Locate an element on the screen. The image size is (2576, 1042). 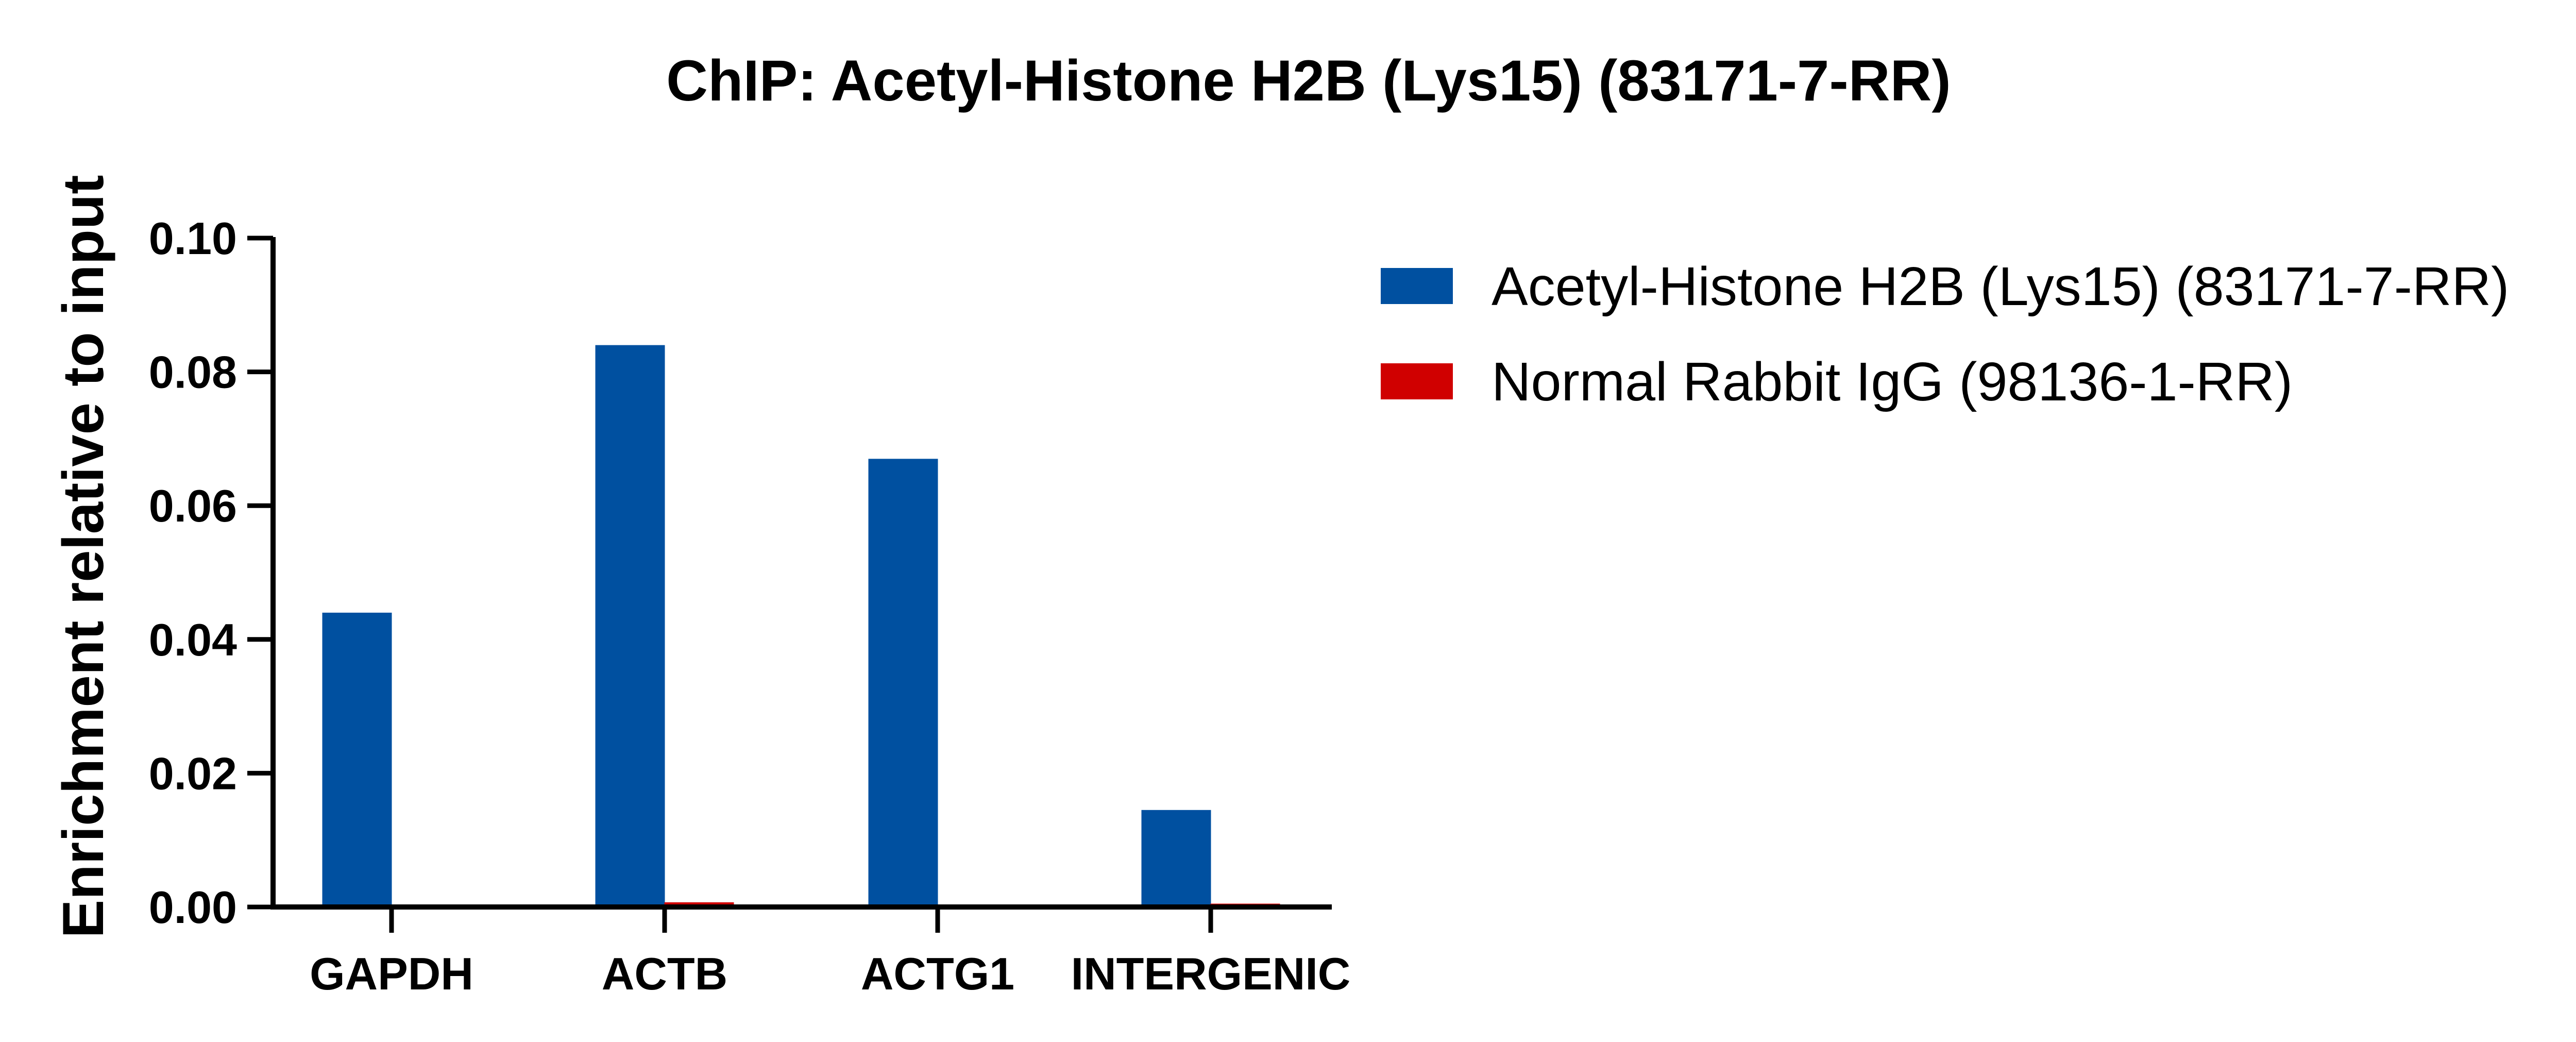
x-tick-label: INTERGENIC is located at coordinates (1211, 973).